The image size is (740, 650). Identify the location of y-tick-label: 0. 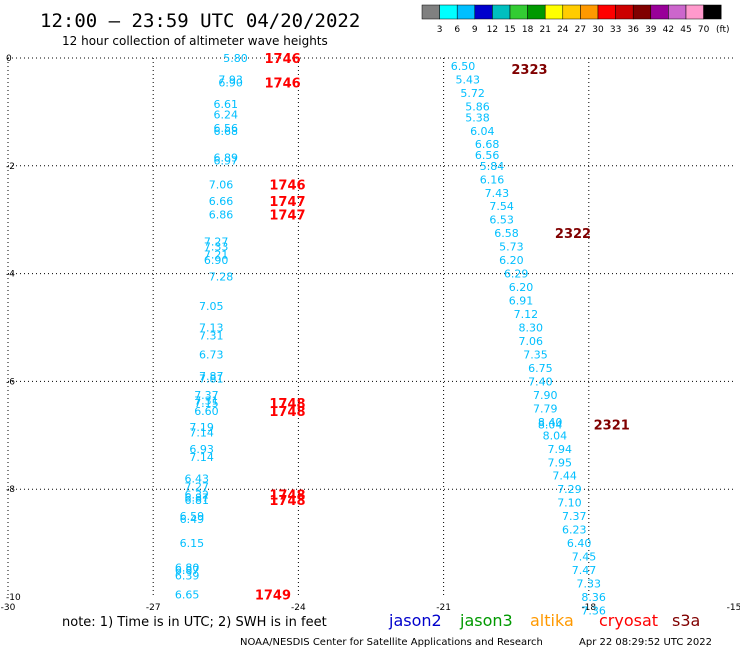
(9, 59).